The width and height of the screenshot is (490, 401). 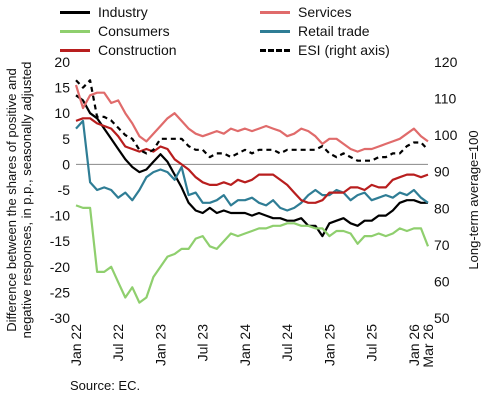 I want to click on legend-item: Industry, so click(x=104, y=12).